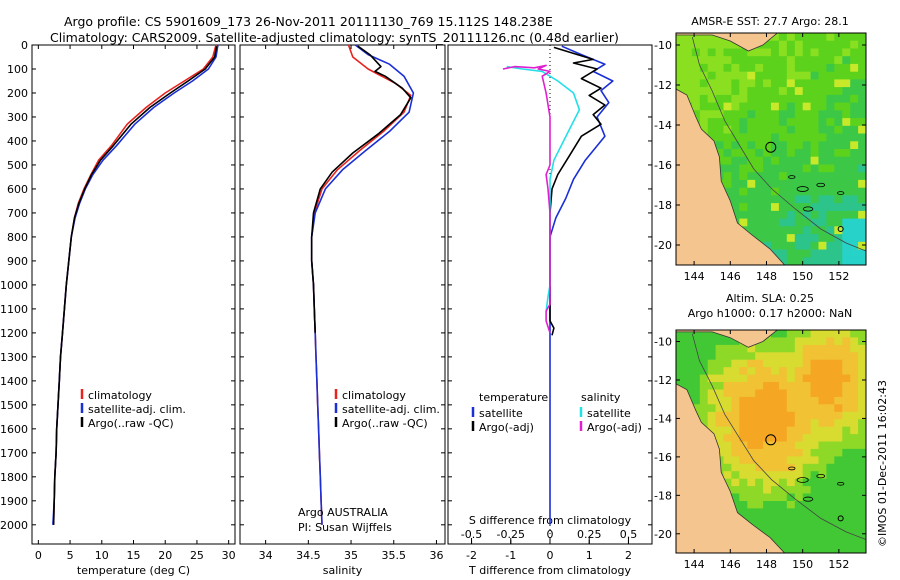  I want to click on difference-series-salinity-argo, so click(526, 199).